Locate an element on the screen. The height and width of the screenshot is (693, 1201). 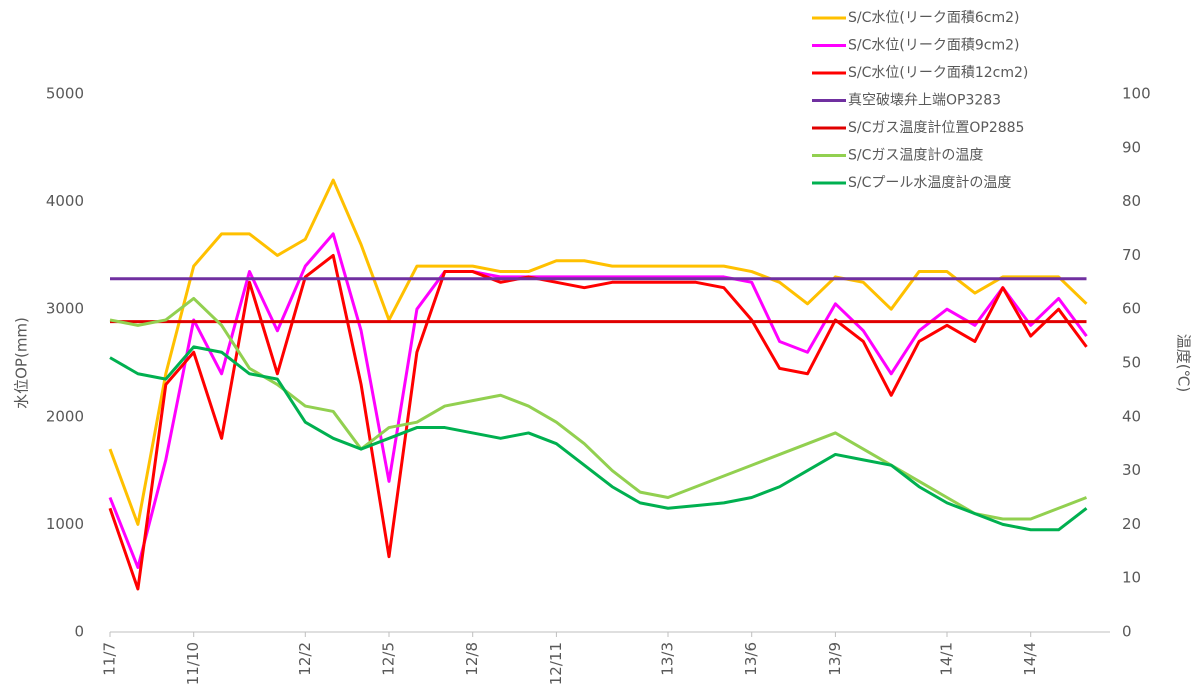
y2-tick-label: 20 is located at coordinates (1131, 524).